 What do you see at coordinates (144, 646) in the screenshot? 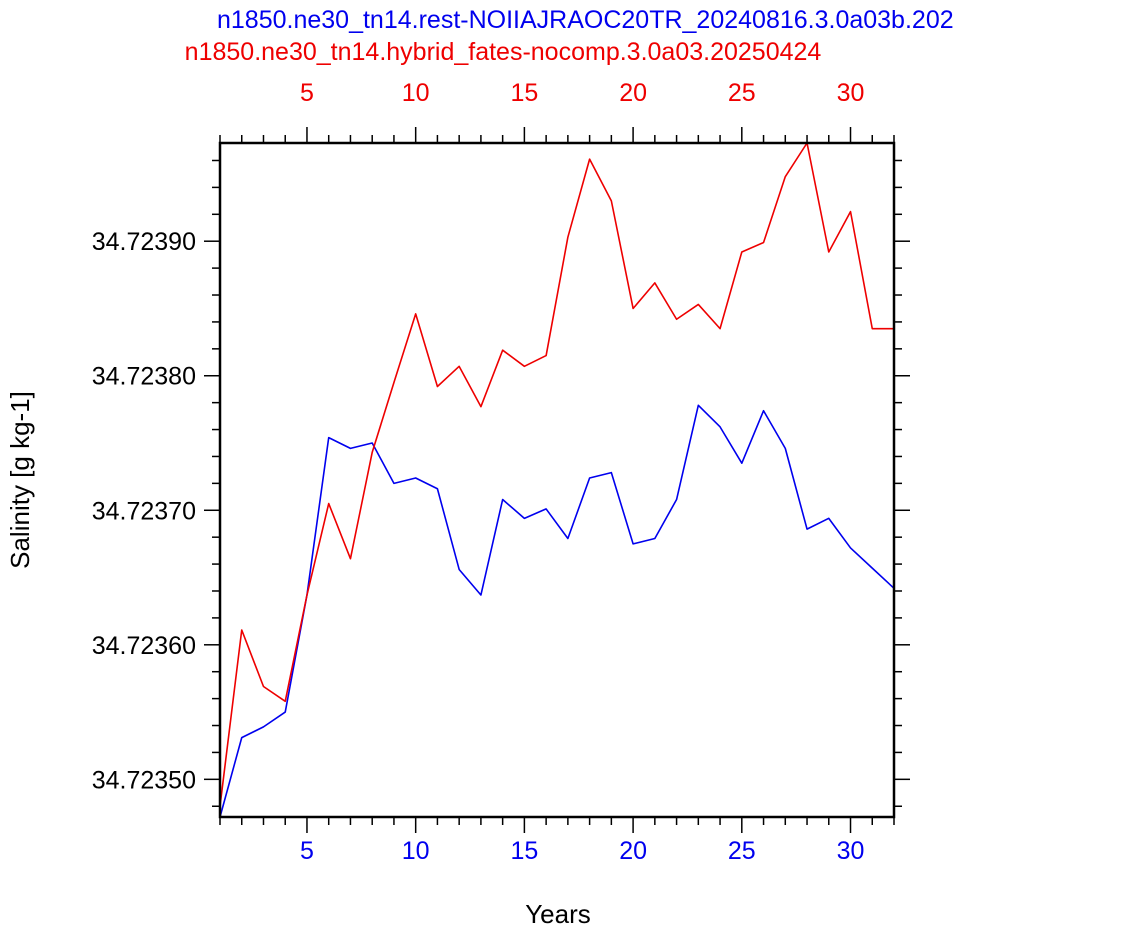
I see `y-tick-label: 34.72360` at bounding box center [144, 646].